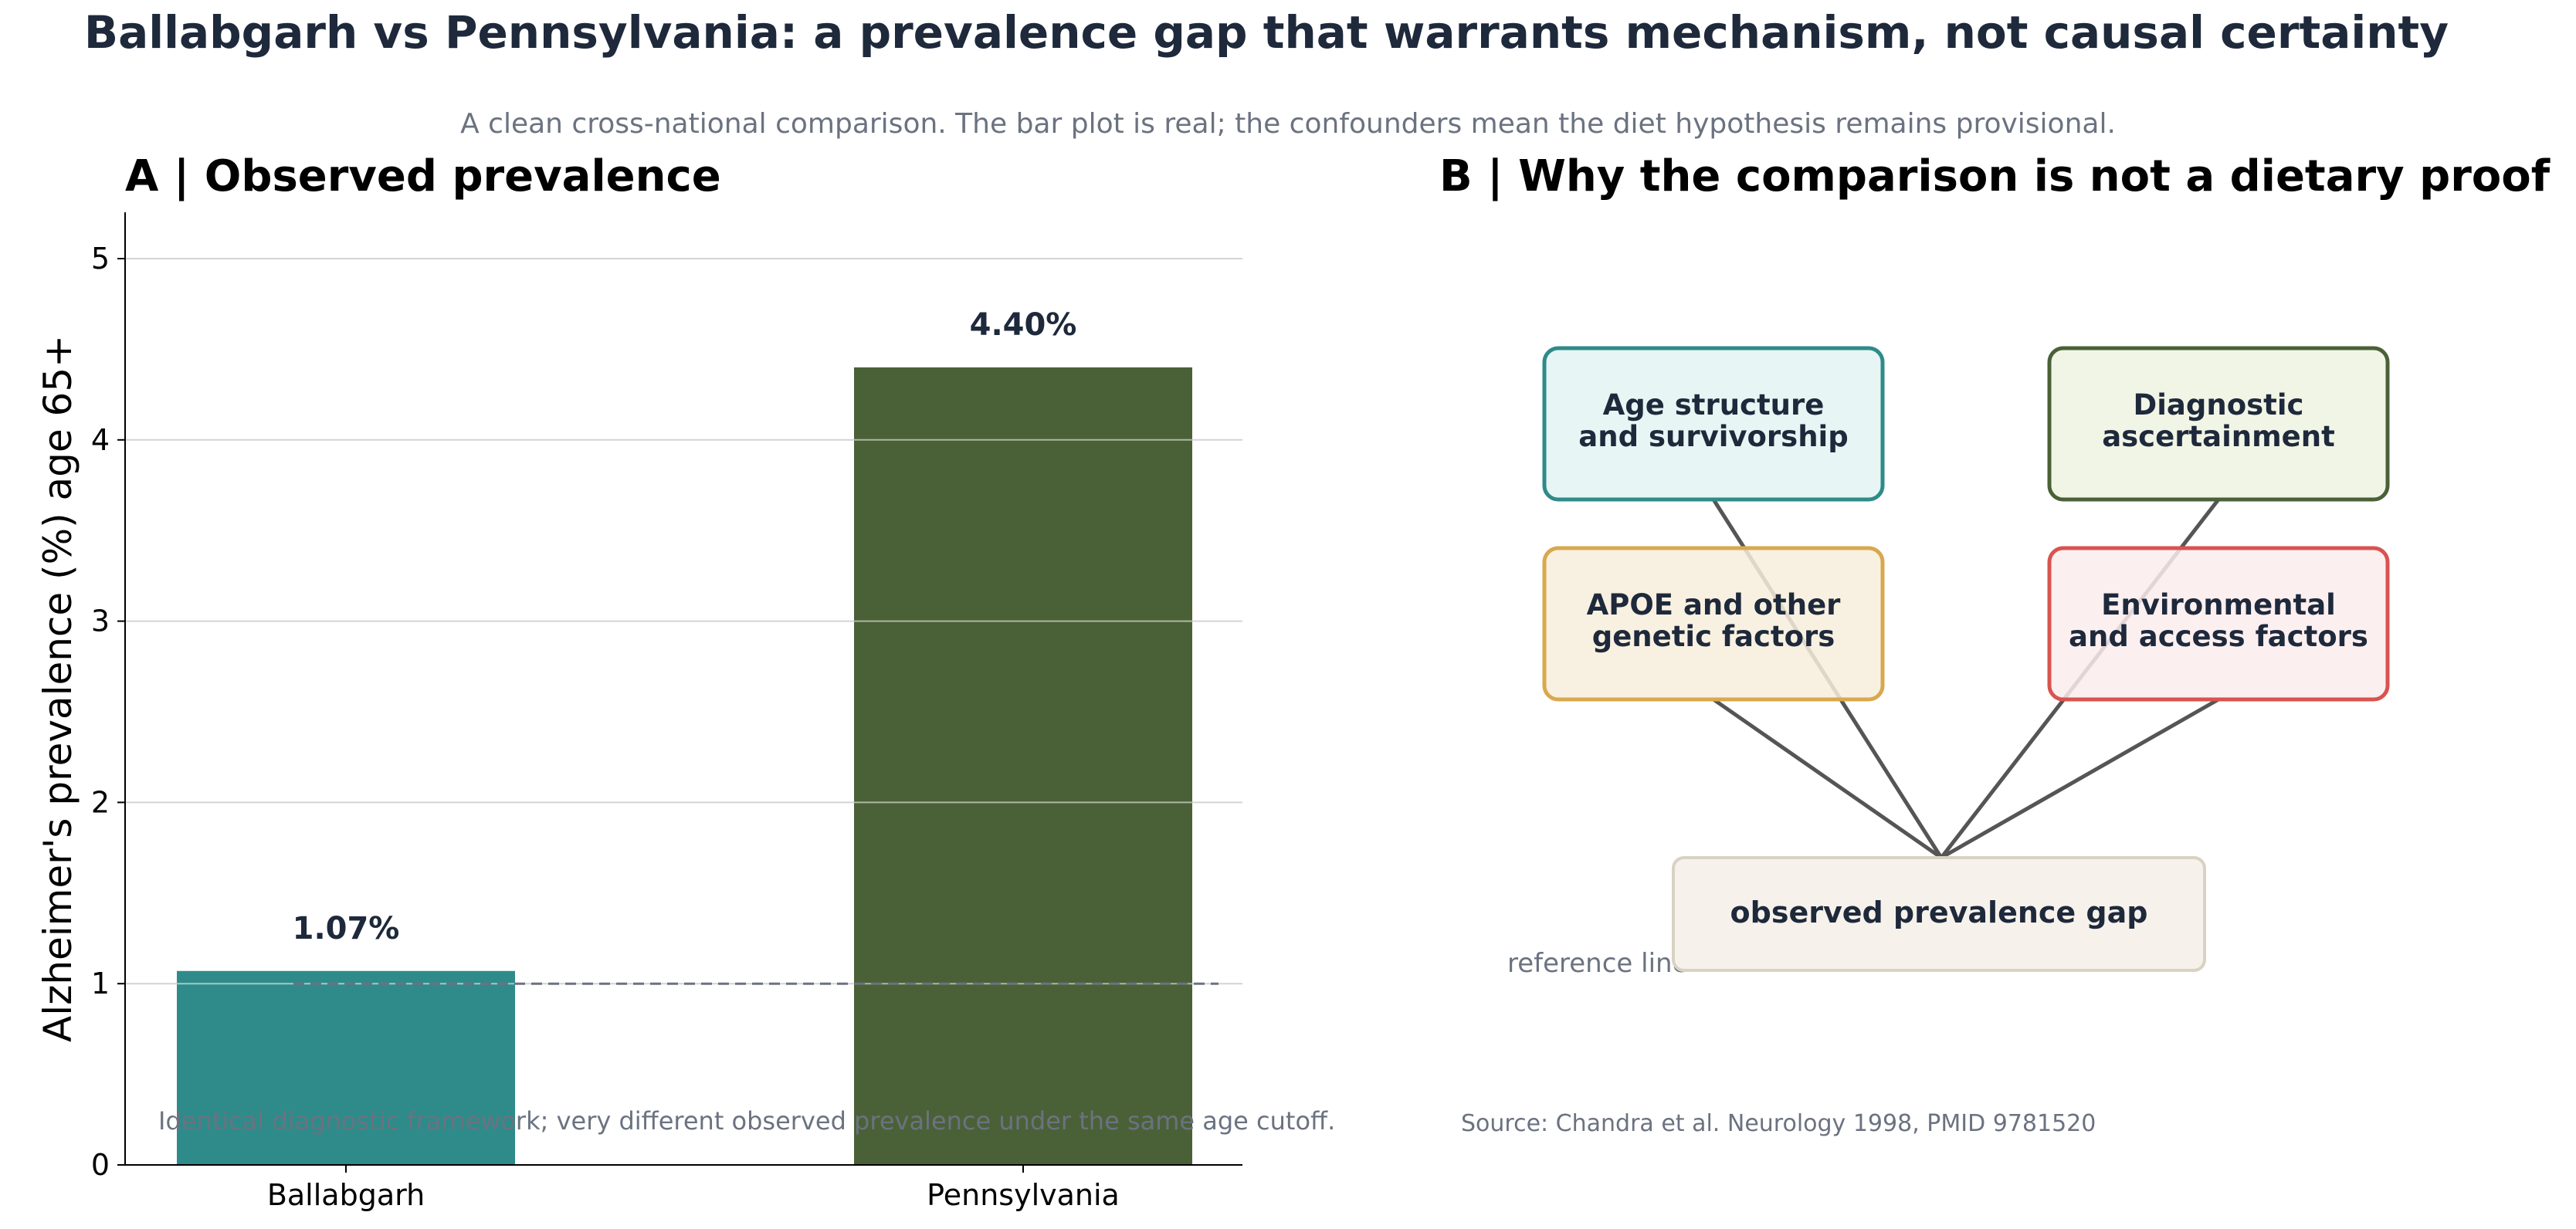  I want to click on panel-a-title: A | Observed prevalence, so click(423, 176).